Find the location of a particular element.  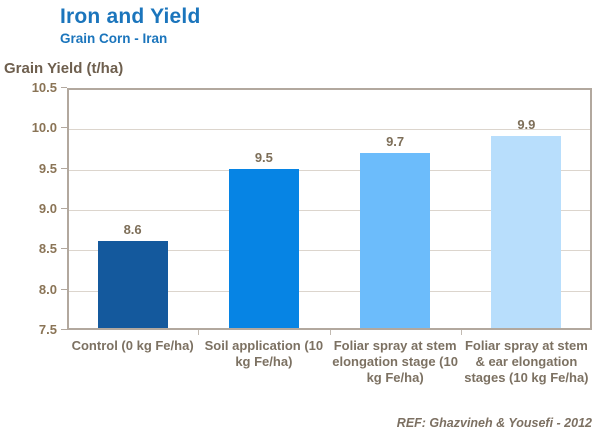

chart-subtitle: Grain Corn - Iran is located at coordinates (114, 38).